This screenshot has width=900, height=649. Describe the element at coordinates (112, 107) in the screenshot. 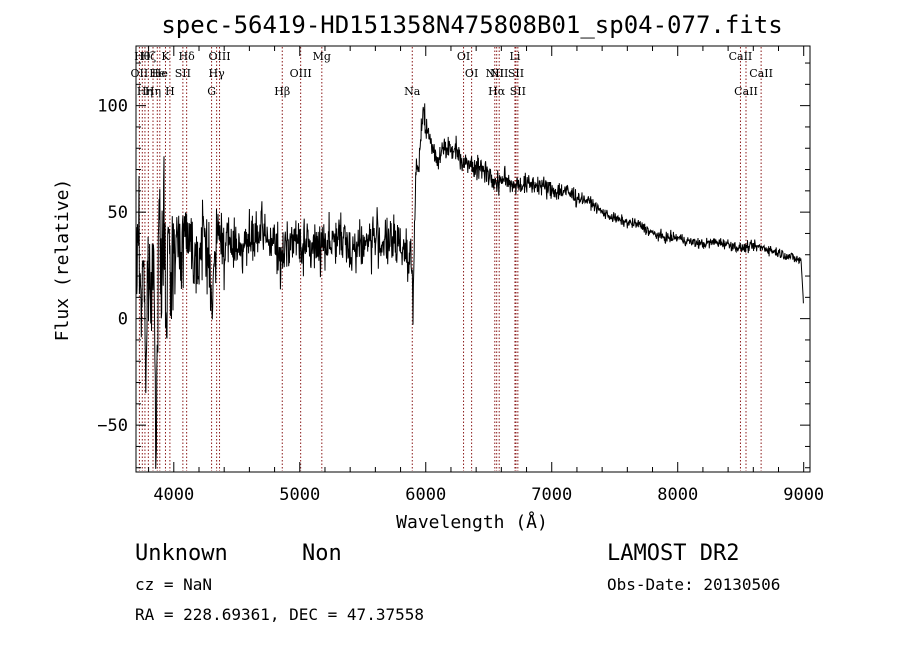

I see `y-tick-label: 100` at that location.